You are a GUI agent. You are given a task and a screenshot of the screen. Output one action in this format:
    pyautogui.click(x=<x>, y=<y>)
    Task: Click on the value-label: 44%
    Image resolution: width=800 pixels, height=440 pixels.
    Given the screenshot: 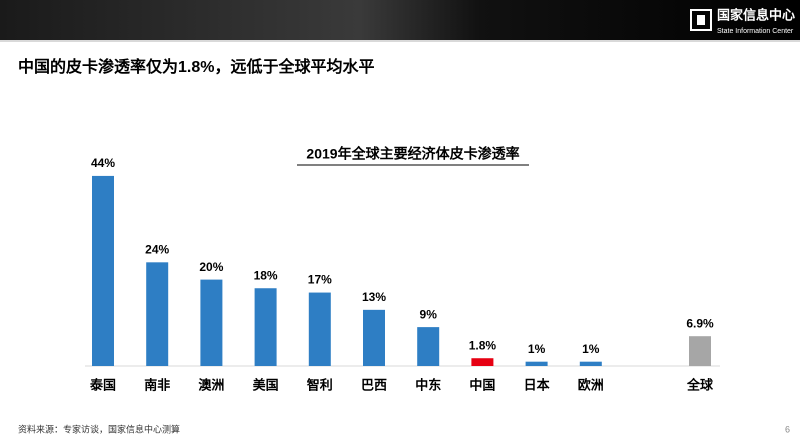 What is the action you would take?
    pyautogui.click(x=103, y=163)
    